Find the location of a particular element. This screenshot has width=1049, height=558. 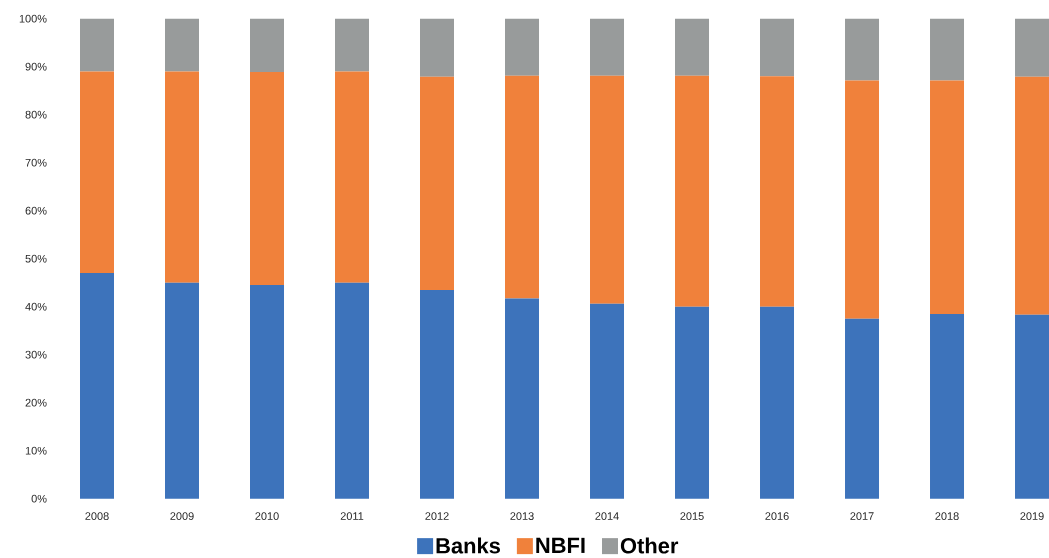

y-tick-label: 30% is located at coordinates (36, 354).